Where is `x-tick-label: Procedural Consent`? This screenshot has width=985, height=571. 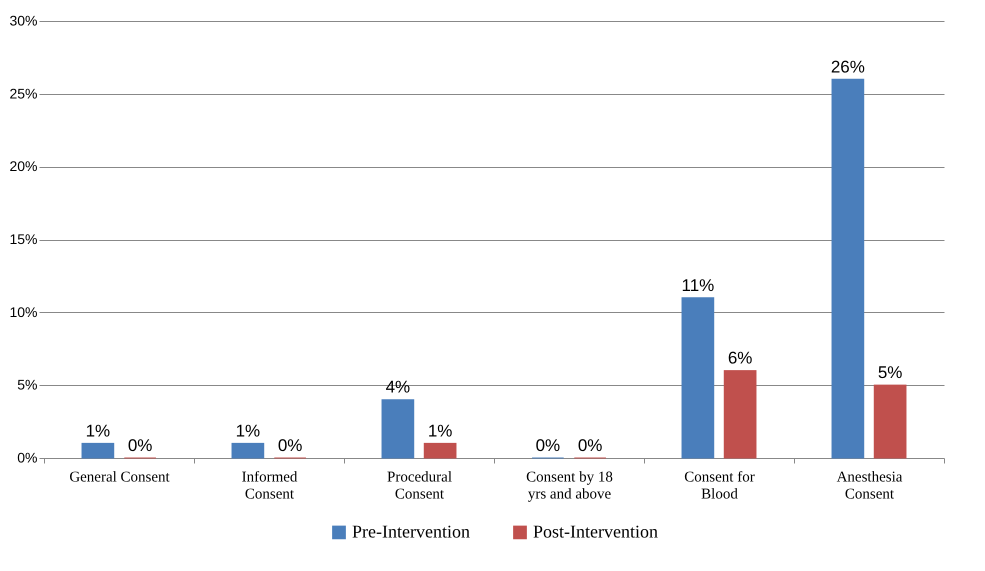
x-tick-label: Procedural Consent is located at coordinates (419, 486).